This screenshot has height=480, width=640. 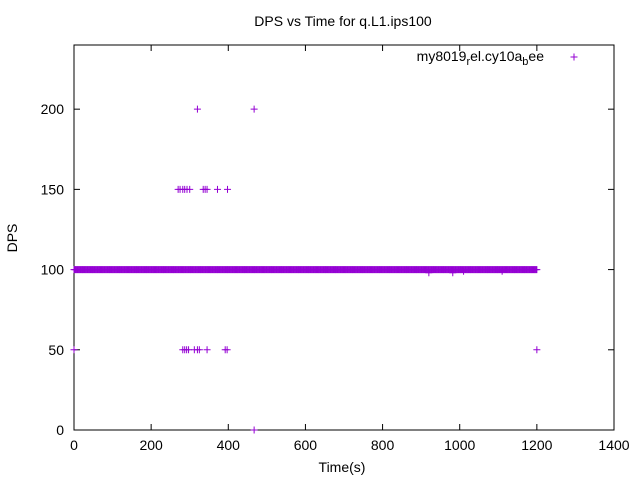 What do you see at coordinates (342, 467) in the screenshot?
I see `x-axis-label: Time(s)` at bounding box center [342, 467].